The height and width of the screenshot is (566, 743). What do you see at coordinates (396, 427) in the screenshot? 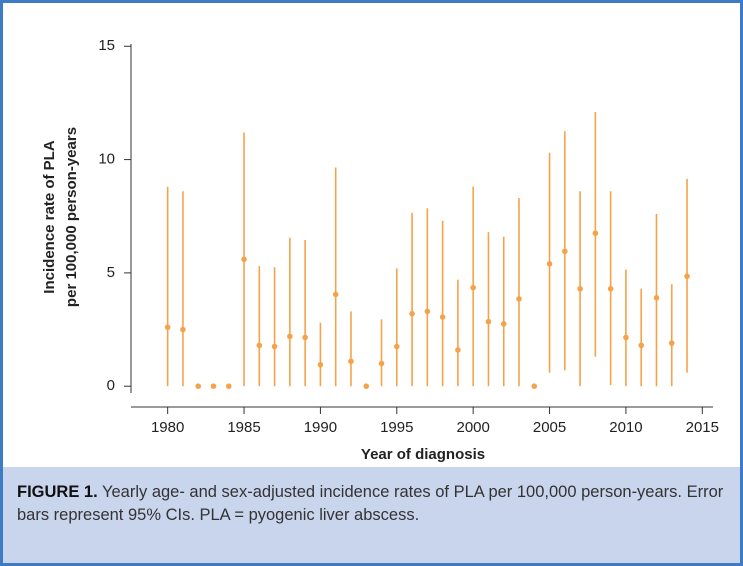
I see `x-tick-label: 1995` at bounding box center [396, 427].